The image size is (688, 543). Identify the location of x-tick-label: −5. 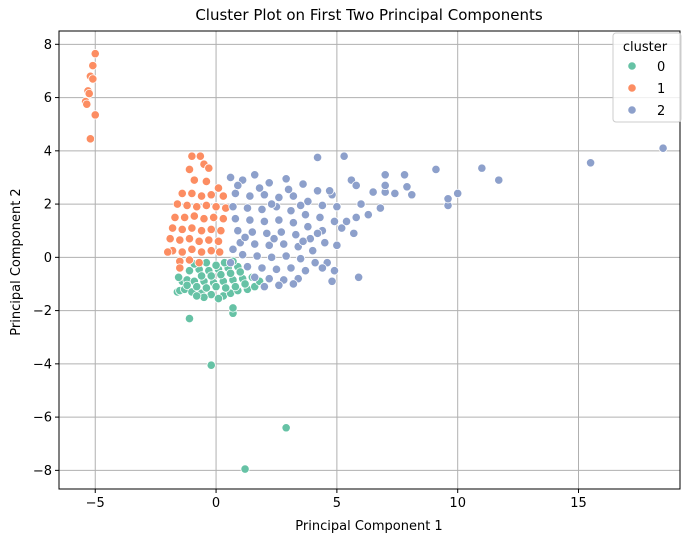
(95, 503).